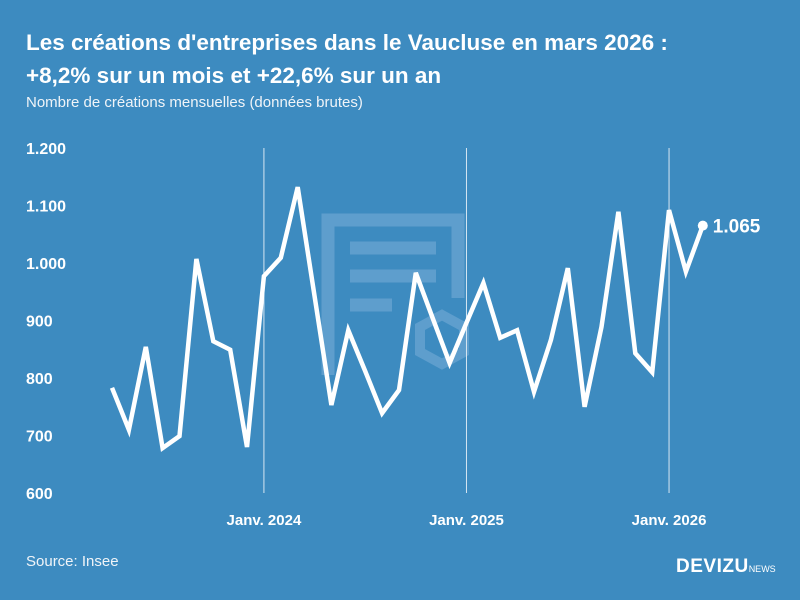 The width and height of the screenshot is (800, 600). What do you see at coordinates (46, 207) in the screenshot?
I see `y-tick-label: 1.100` at bounding box center [46, 207].